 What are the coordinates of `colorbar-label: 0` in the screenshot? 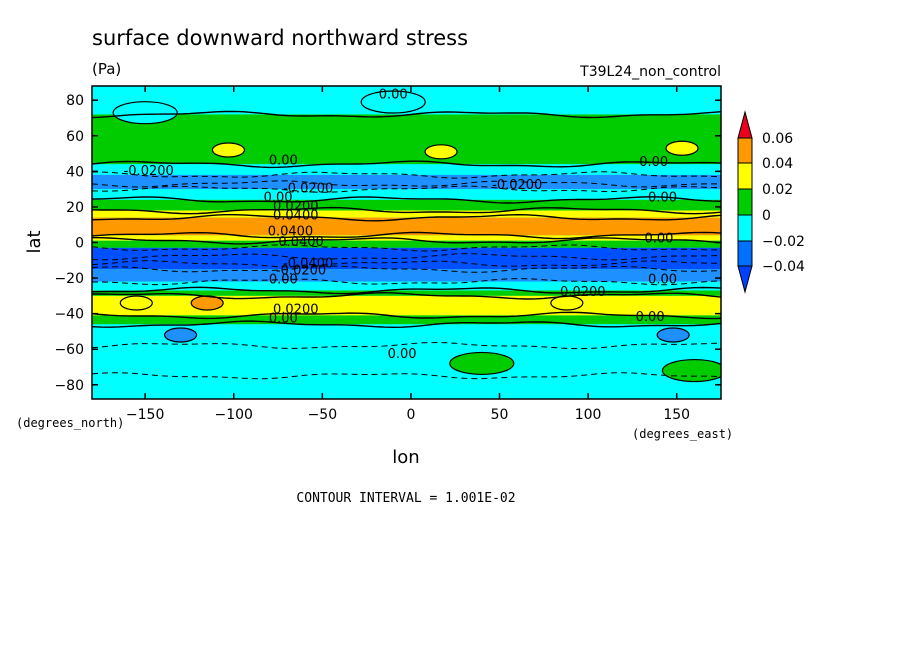 It's located at (766, 216).